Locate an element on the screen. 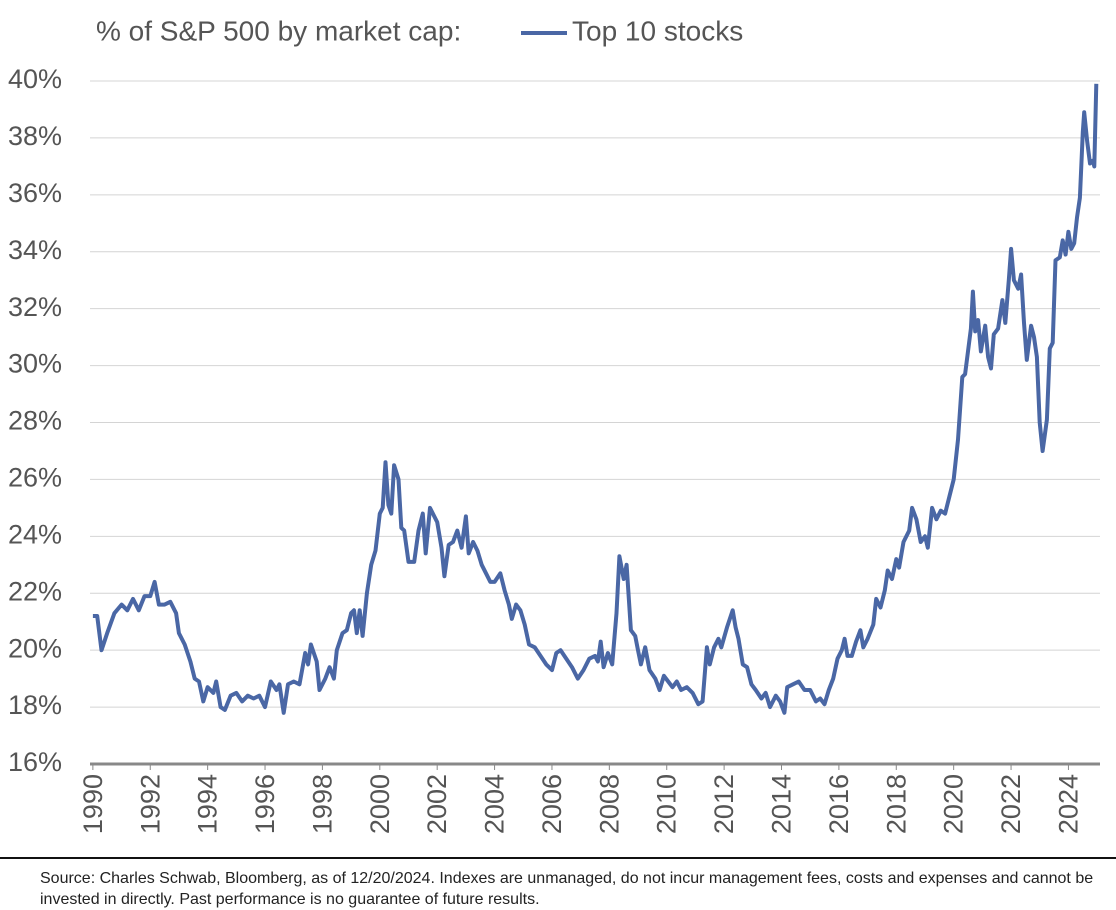 Image resolution: width=1116 pixels, height=910 pixels. y-tick-label: 32% is located at coordinates (35, 307).